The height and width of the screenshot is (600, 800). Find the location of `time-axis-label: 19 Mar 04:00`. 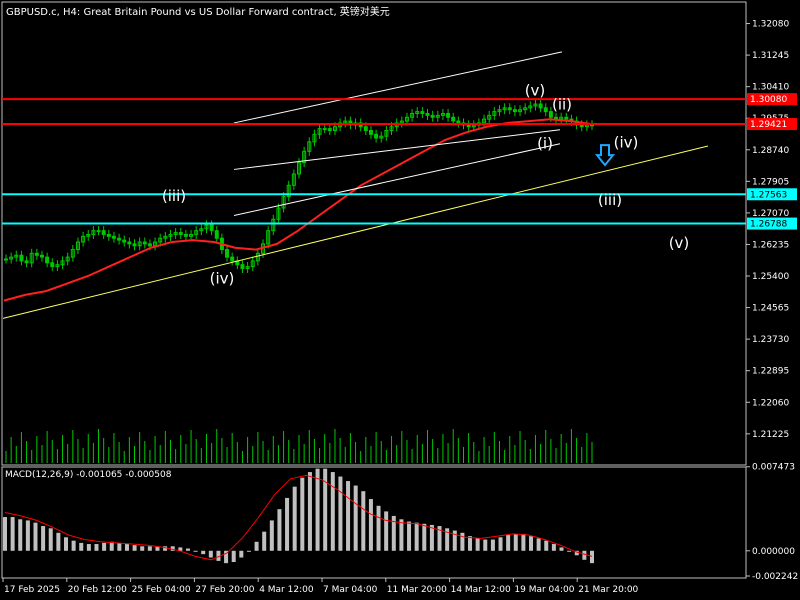

time-axis-label: 19 Mar 04:00 is located at coordinates (544, 590).